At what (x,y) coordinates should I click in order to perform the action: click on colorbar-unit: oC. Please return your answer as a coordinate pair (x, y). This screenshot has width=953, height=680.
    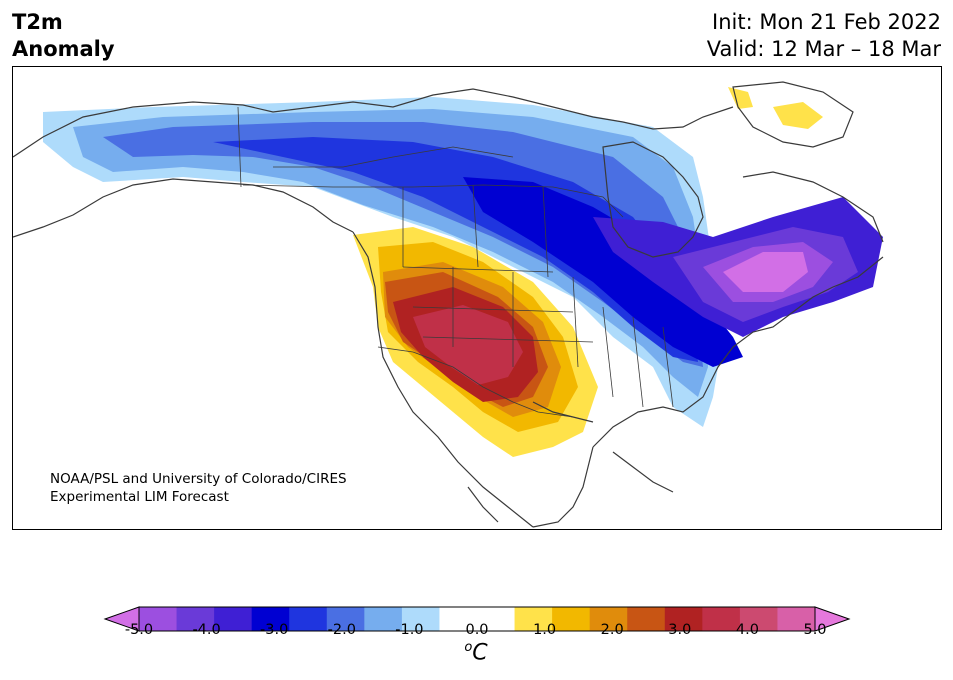
    Looking at the image, I should click on (475, 652).